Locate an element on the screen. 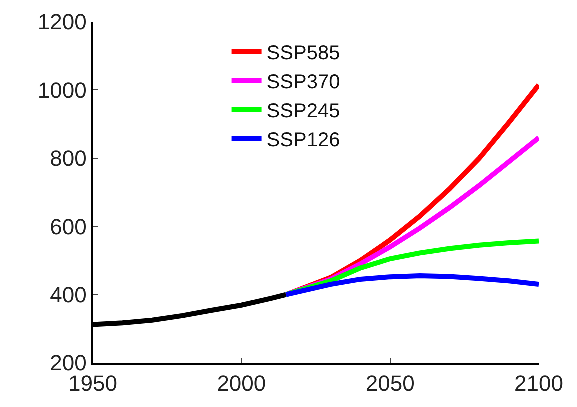  x-tick-label: 2000 is located at coordinates (241, 383).